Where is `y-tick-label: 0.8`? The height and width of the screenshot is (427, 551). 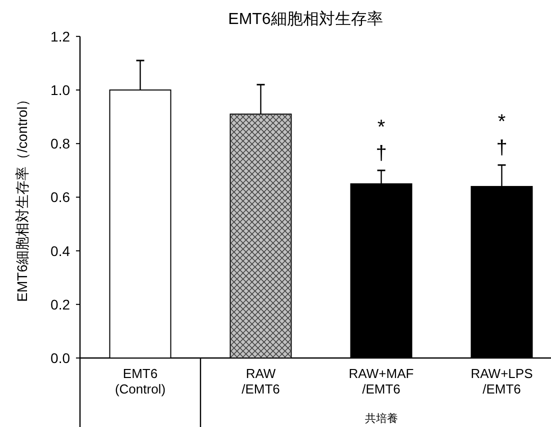 y-tick-label: 0.8 is located at coordinates (60, 144).